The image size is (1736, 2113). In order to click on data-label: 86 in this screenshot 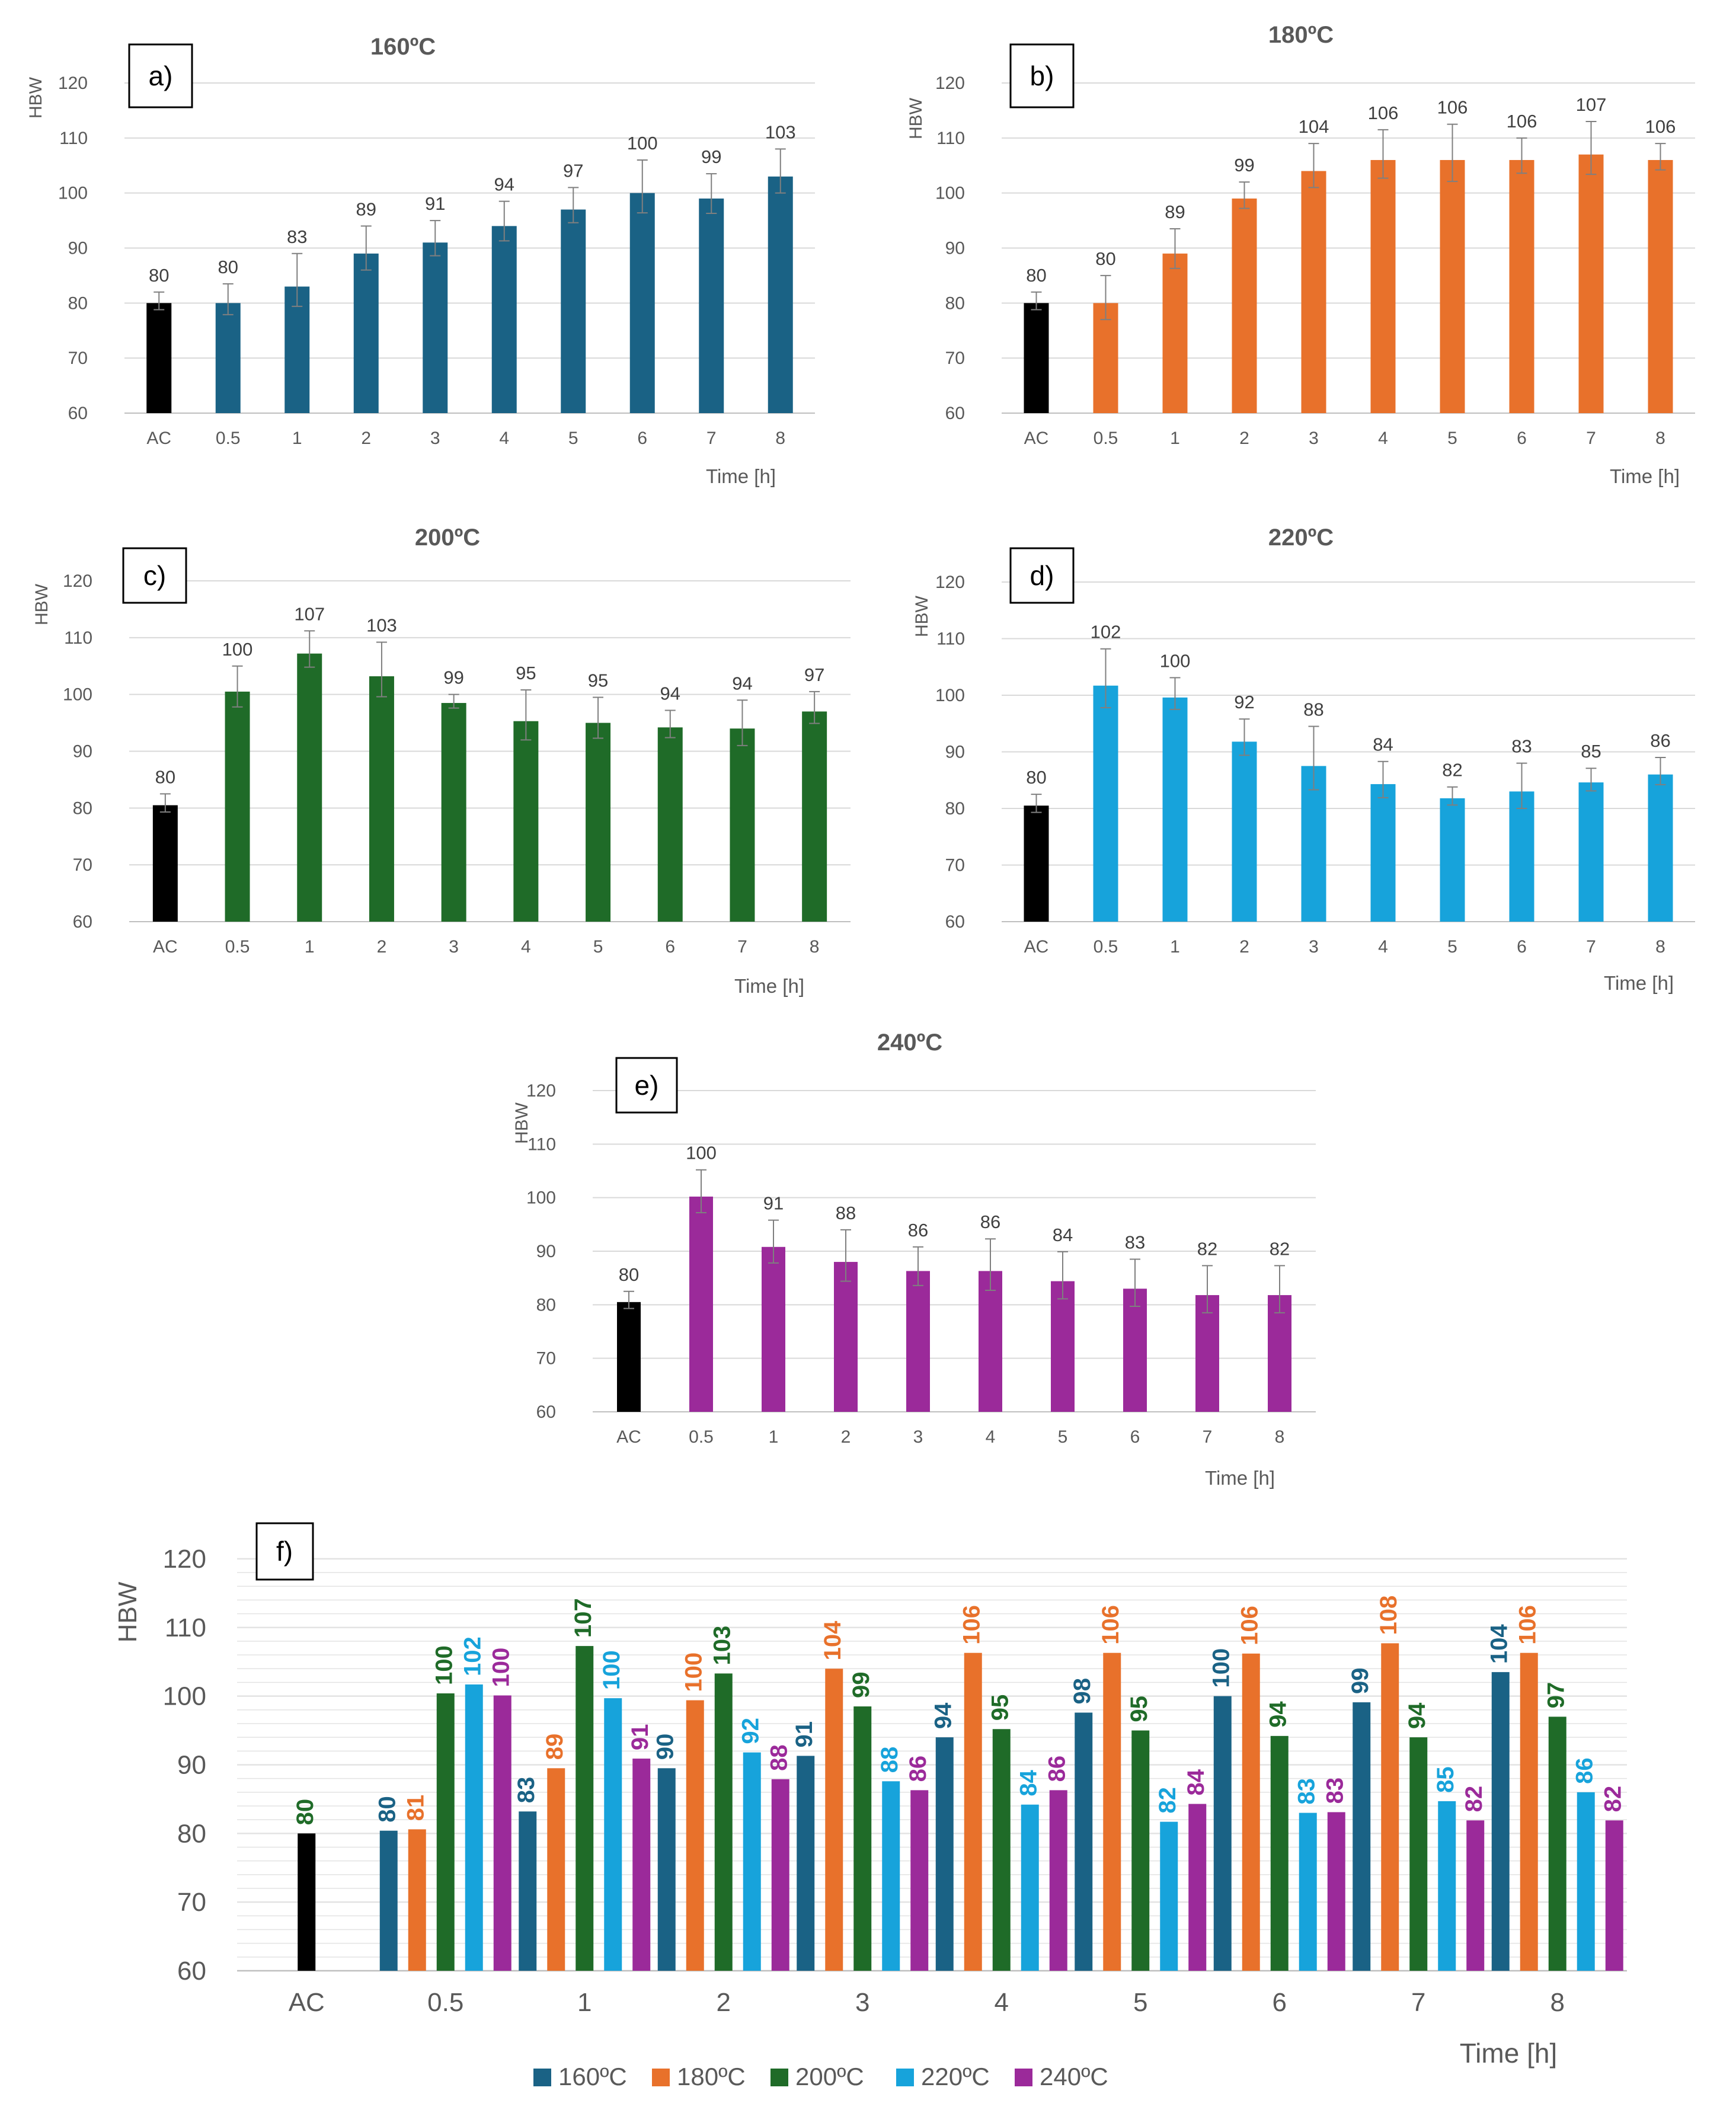, I will do `click(990, 1221)`.